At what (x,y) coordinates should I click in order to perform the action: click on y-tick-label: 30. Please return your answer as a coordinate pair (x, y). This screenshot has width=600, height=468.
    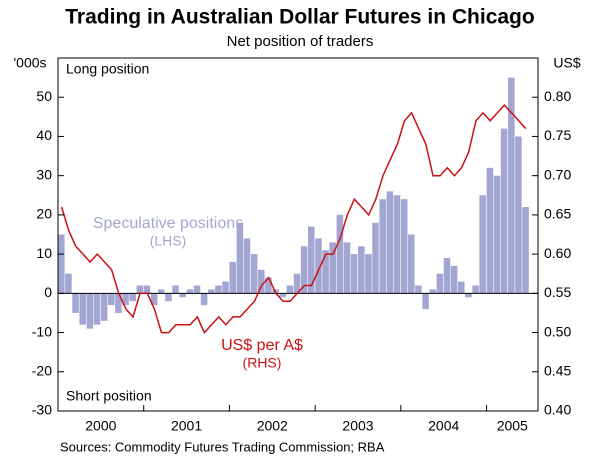
    Looking at the image, I should click on (44, 174).